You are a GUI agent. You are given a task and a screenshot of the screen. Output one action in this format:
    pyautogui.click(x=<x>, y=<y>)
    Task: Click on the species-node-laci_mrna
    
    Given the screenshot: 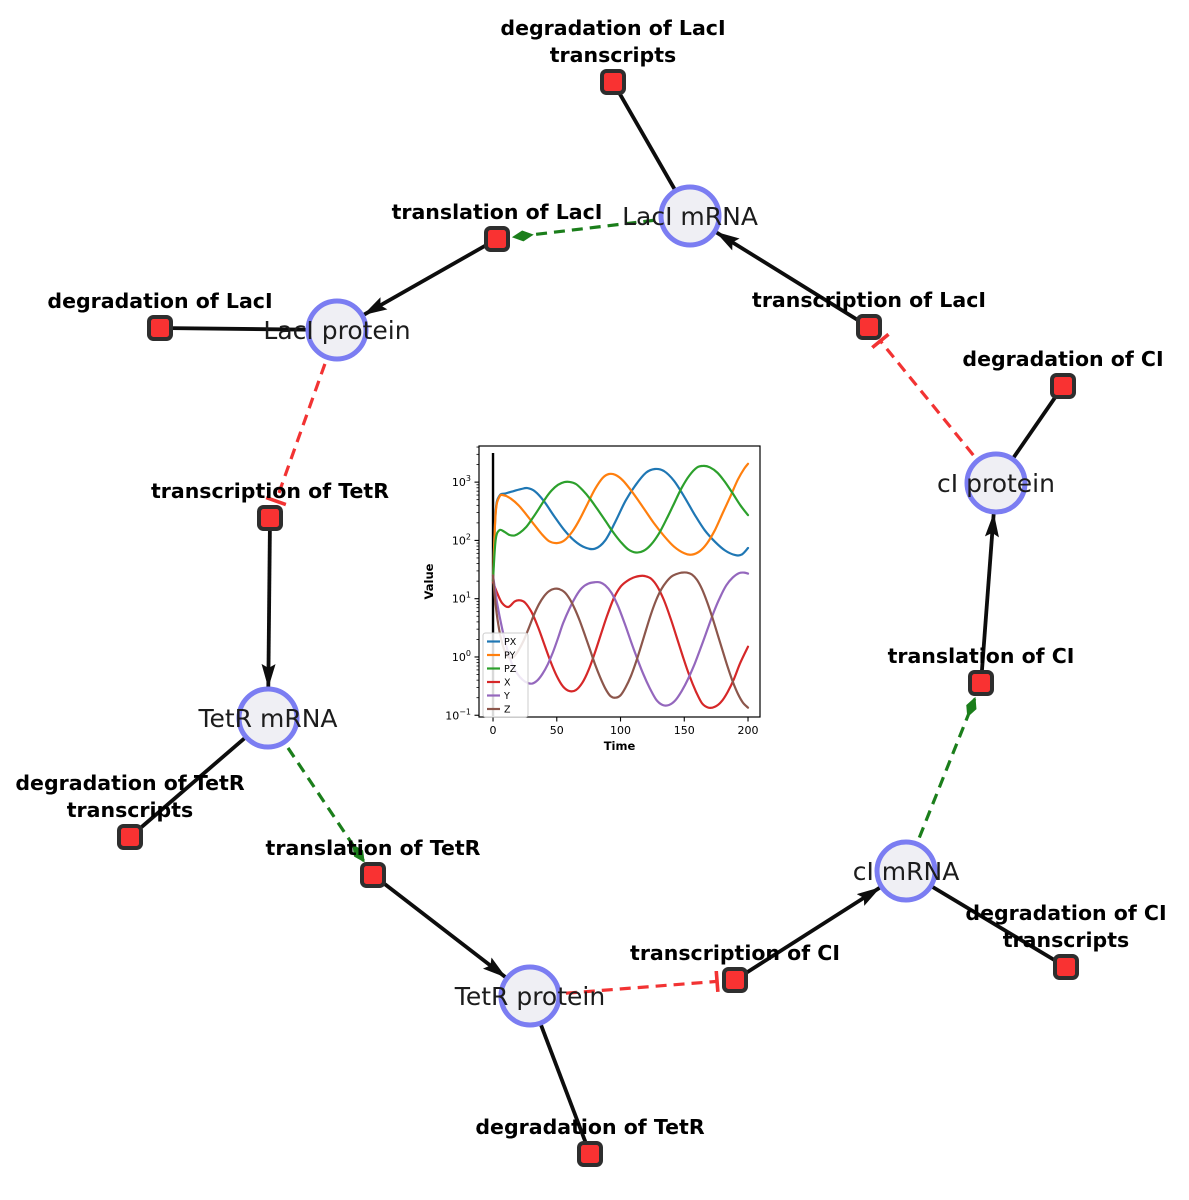 What is the action you would take?
    pyautogui.click(x=690, y=216)
    